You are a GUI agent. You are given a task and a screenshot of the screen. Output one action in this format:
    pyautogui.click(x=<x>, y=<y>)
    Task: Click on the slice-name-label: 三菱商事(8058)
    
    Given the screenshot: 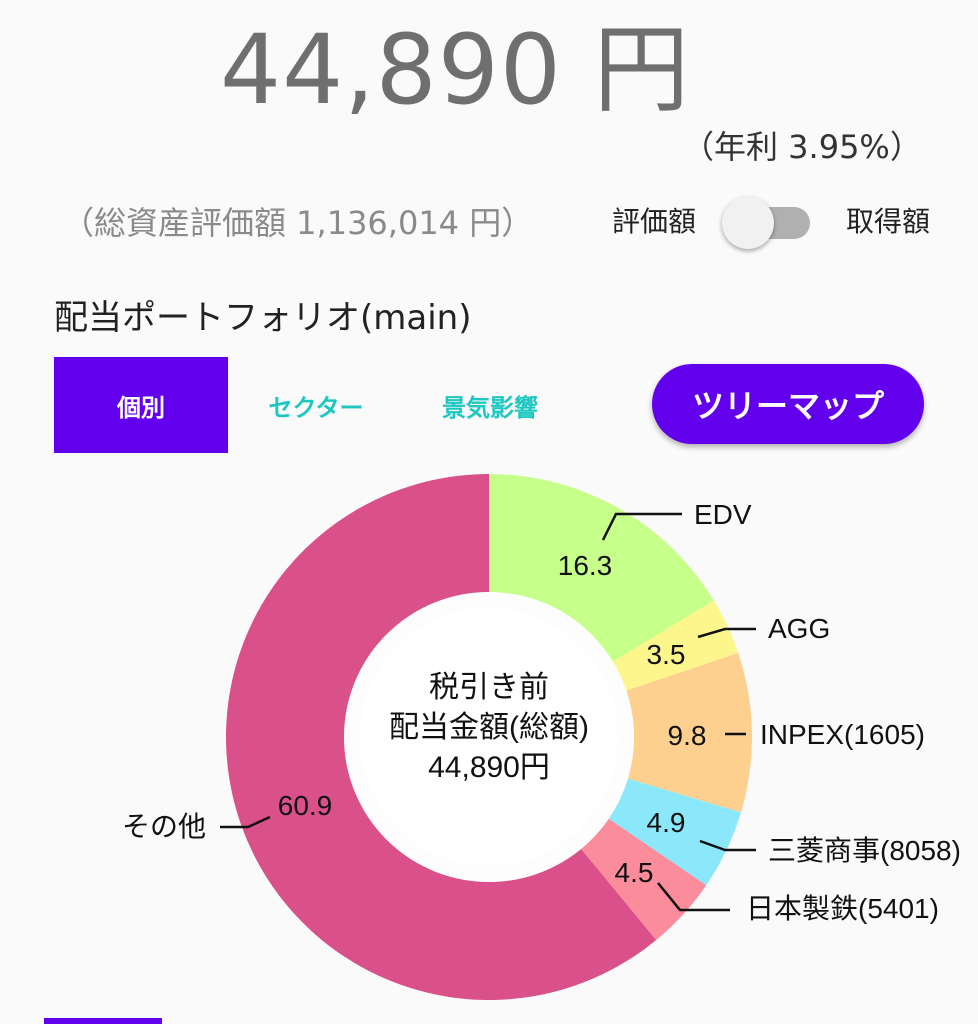 What is the action you would take?
    pyautogui.click(x=864, y=850)
    